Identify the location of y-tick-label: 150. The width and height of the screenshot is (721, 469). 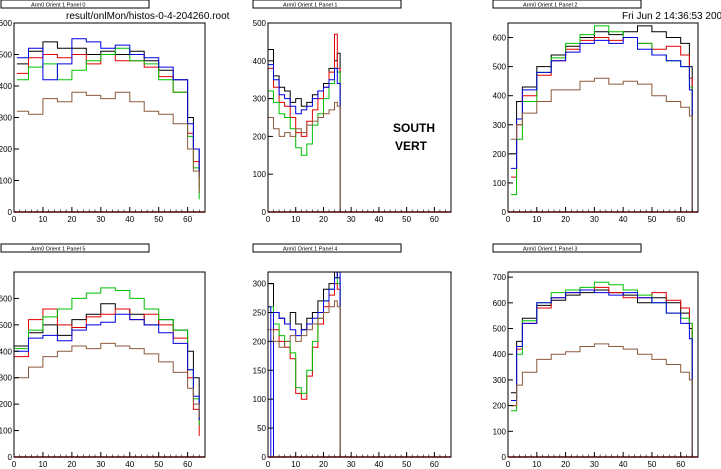
(260, 370).